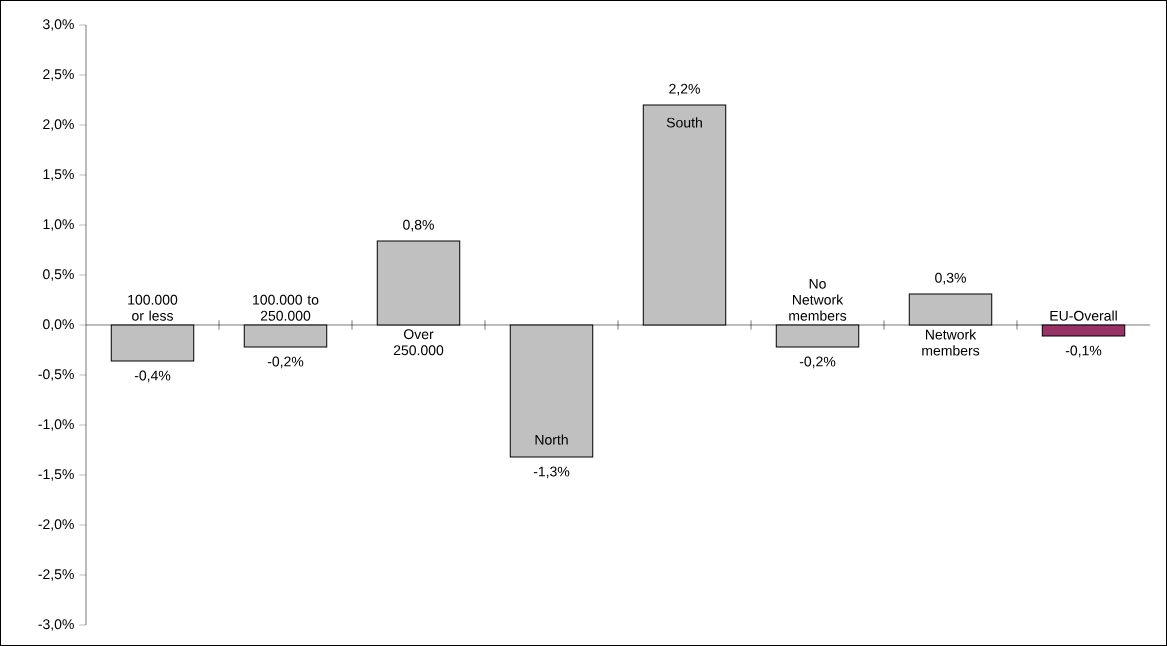  Describe the element at coordinates (56, 425) in the screenshot. I see `y-tick-label: -1,0%` at that location.